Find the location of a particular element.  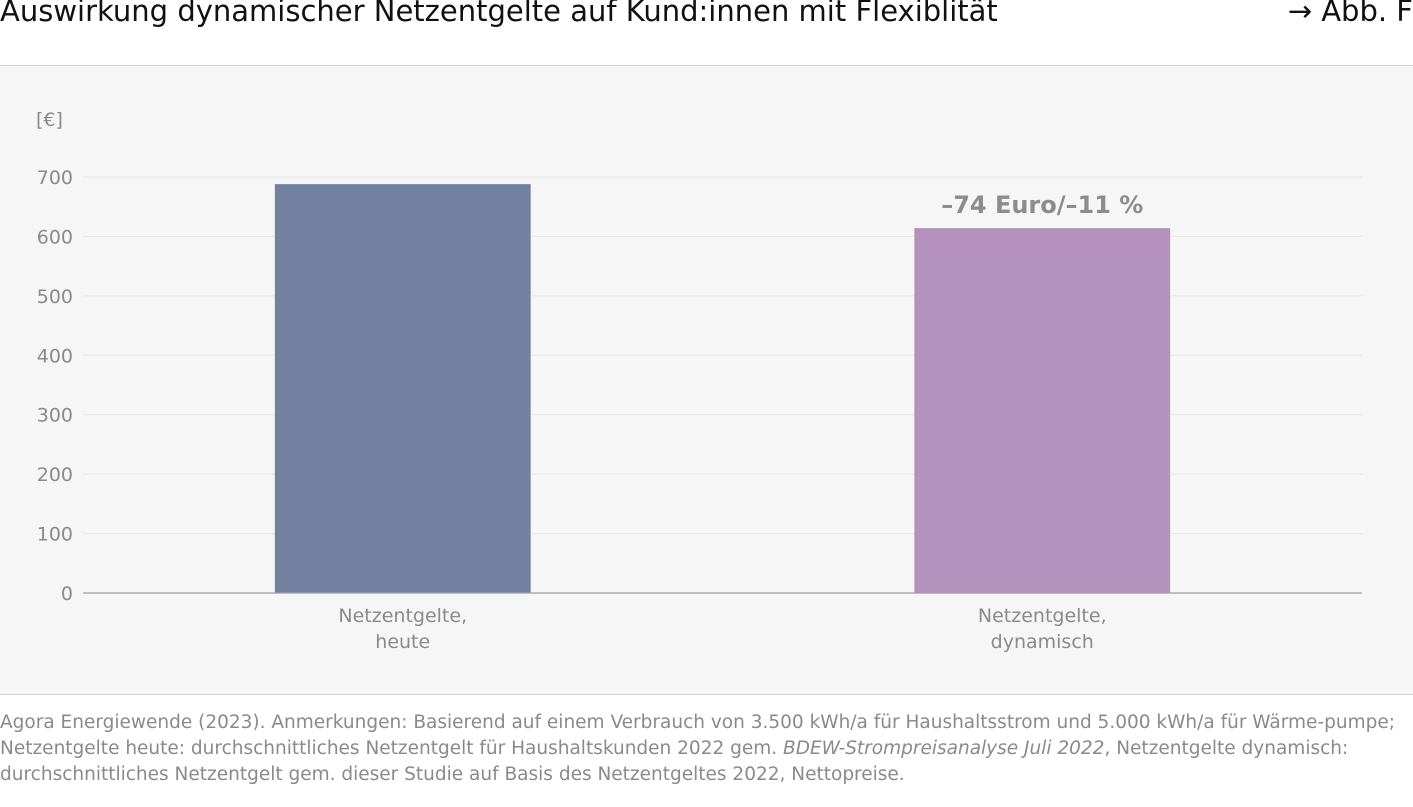

annotations: –74 Euro/–11 % is located at coordinates (1042, 205).